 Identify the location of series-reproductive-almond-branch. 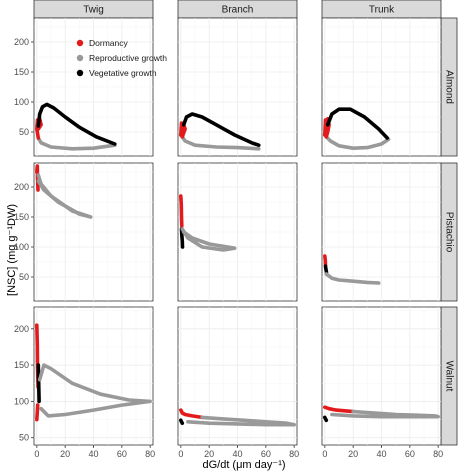
(220, 143).